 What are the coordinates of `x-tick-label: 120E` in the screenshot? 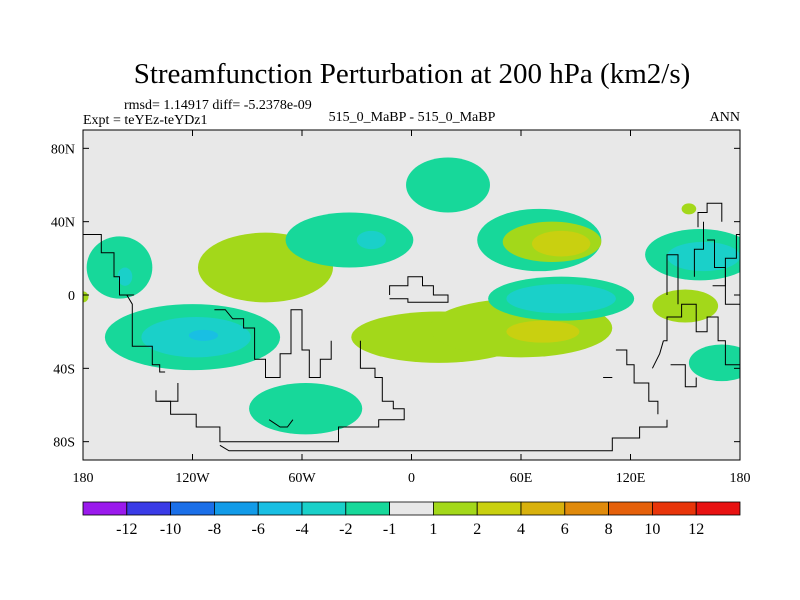 It's located at (631, 478).